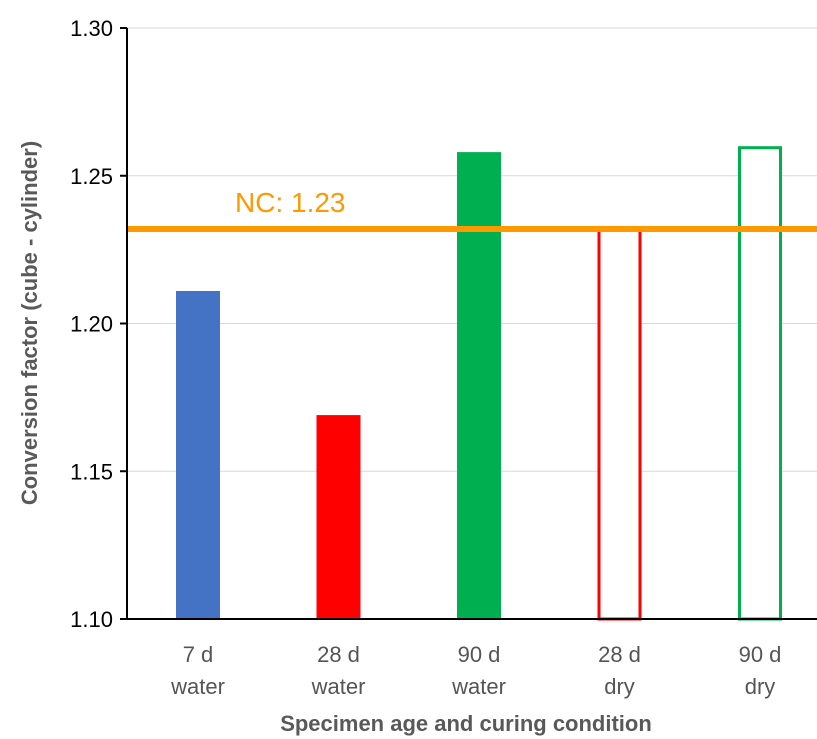 Image resolution: width=817 pixels, height=739 pixels. I want to click on y-tick-label: 1.25, so click(91, 176).